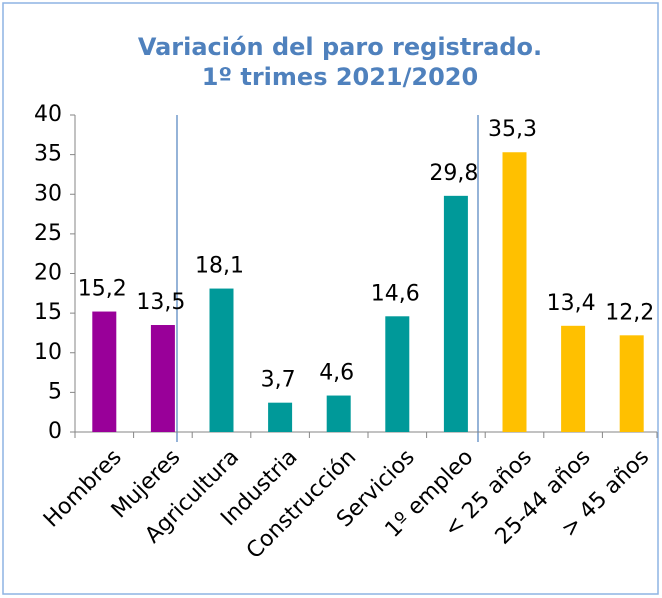 The height and width of the screenshot is (598, 662). I want to click on chart-title: 1º trimes 2021/2020, so click(340, 77).